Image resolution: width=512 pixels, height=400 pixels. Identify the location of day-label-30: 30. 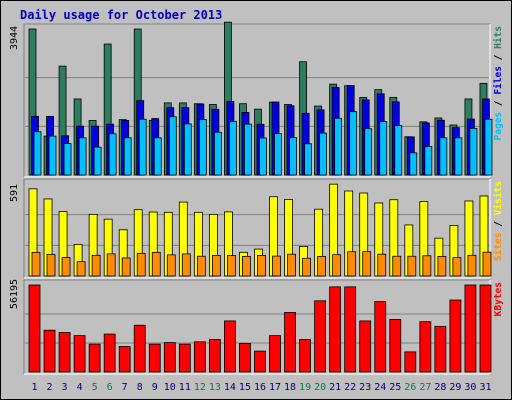
(470, 387).